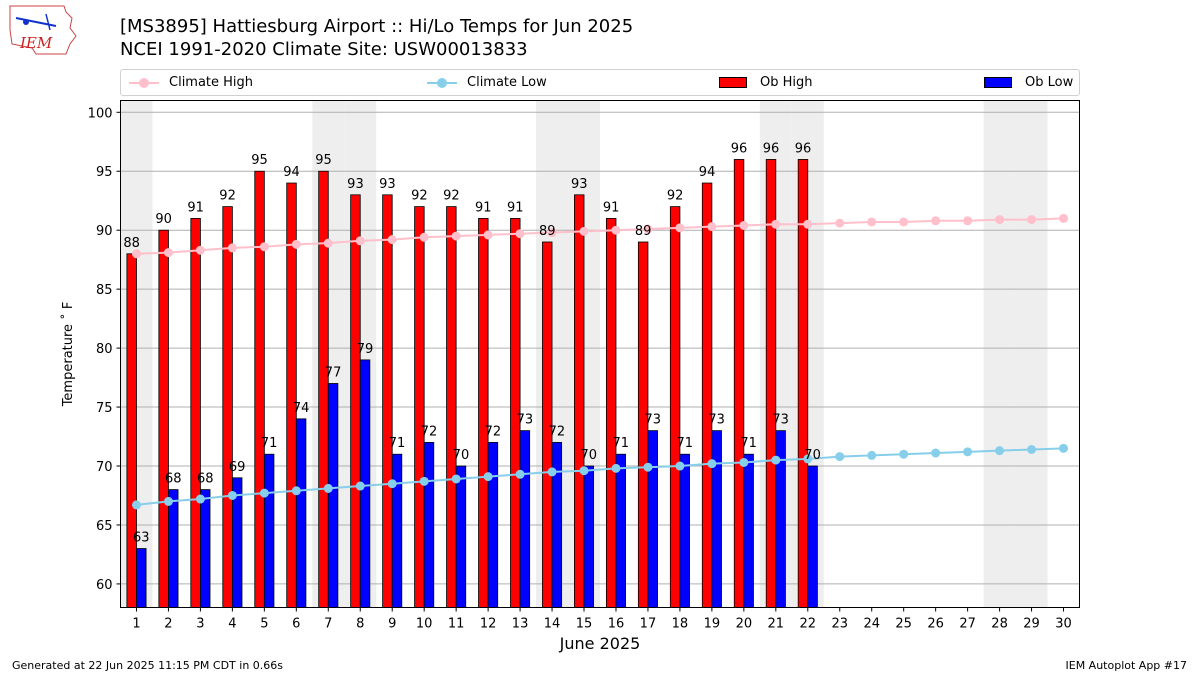  Describe the element at coordinates (264, 624) in the screenshot. I see `x-tick-label: 5` at that location.